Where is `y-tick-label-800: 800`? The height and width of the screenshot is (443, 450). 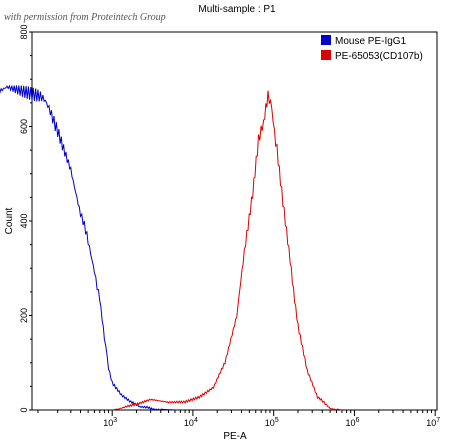 y-tick-label-800: 800 is located at coordinates (24, 31).